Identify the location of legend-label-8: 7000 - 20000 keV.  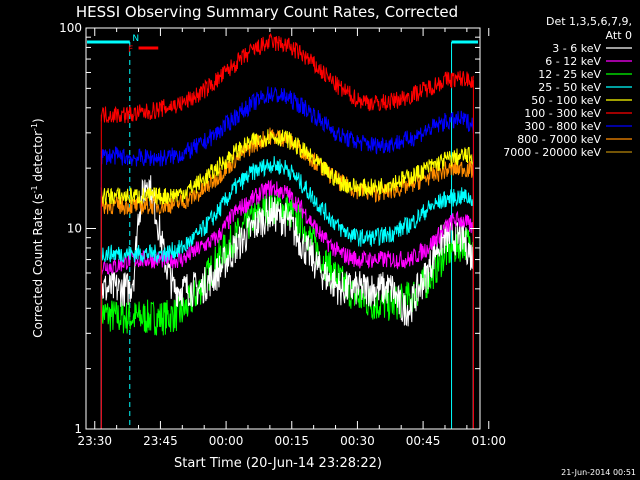
(552, 152).